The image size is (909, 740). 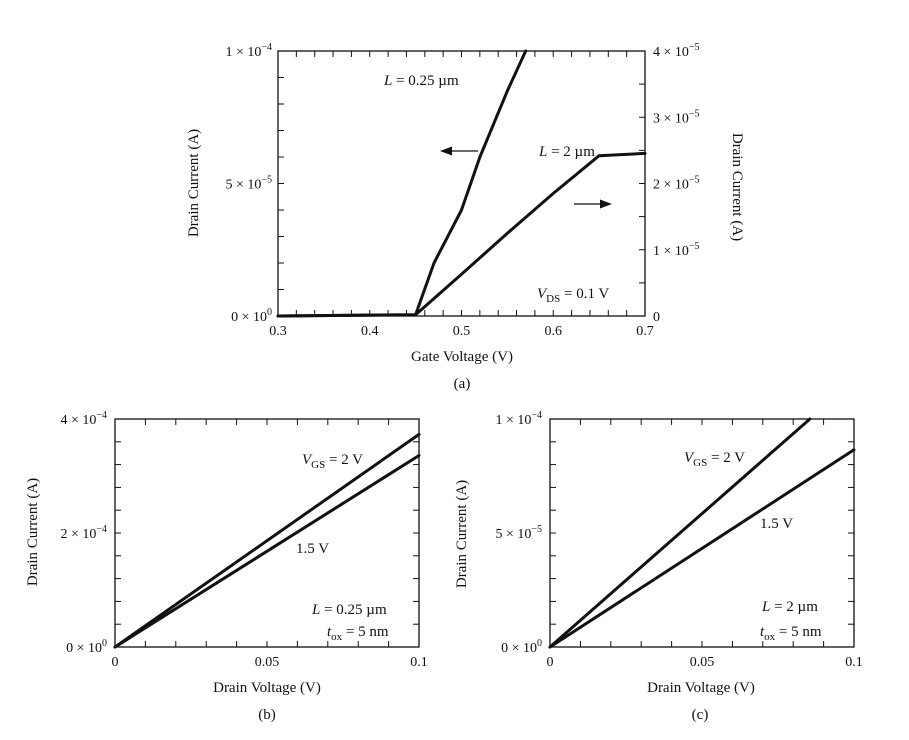 What do you see at coordinates (251, 316) in the screenshot?
I see `panel-a-left-ytick-label: 0 × 100` at bounding box center [251, 316].